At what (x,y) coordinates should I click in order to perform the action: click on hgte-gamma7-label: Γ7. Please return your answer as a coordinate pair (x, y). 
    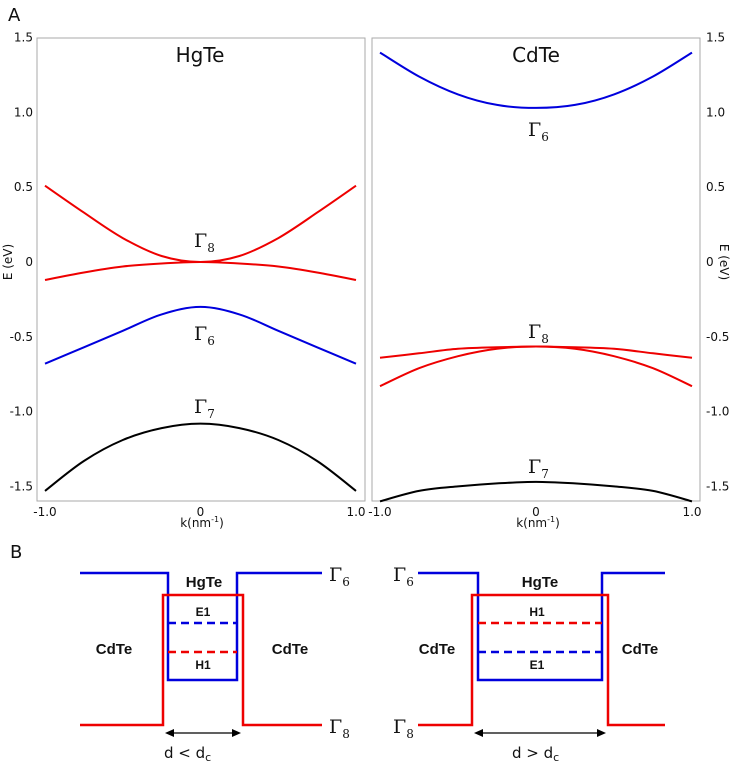
    Looking at the image, I should click on (204, 408).